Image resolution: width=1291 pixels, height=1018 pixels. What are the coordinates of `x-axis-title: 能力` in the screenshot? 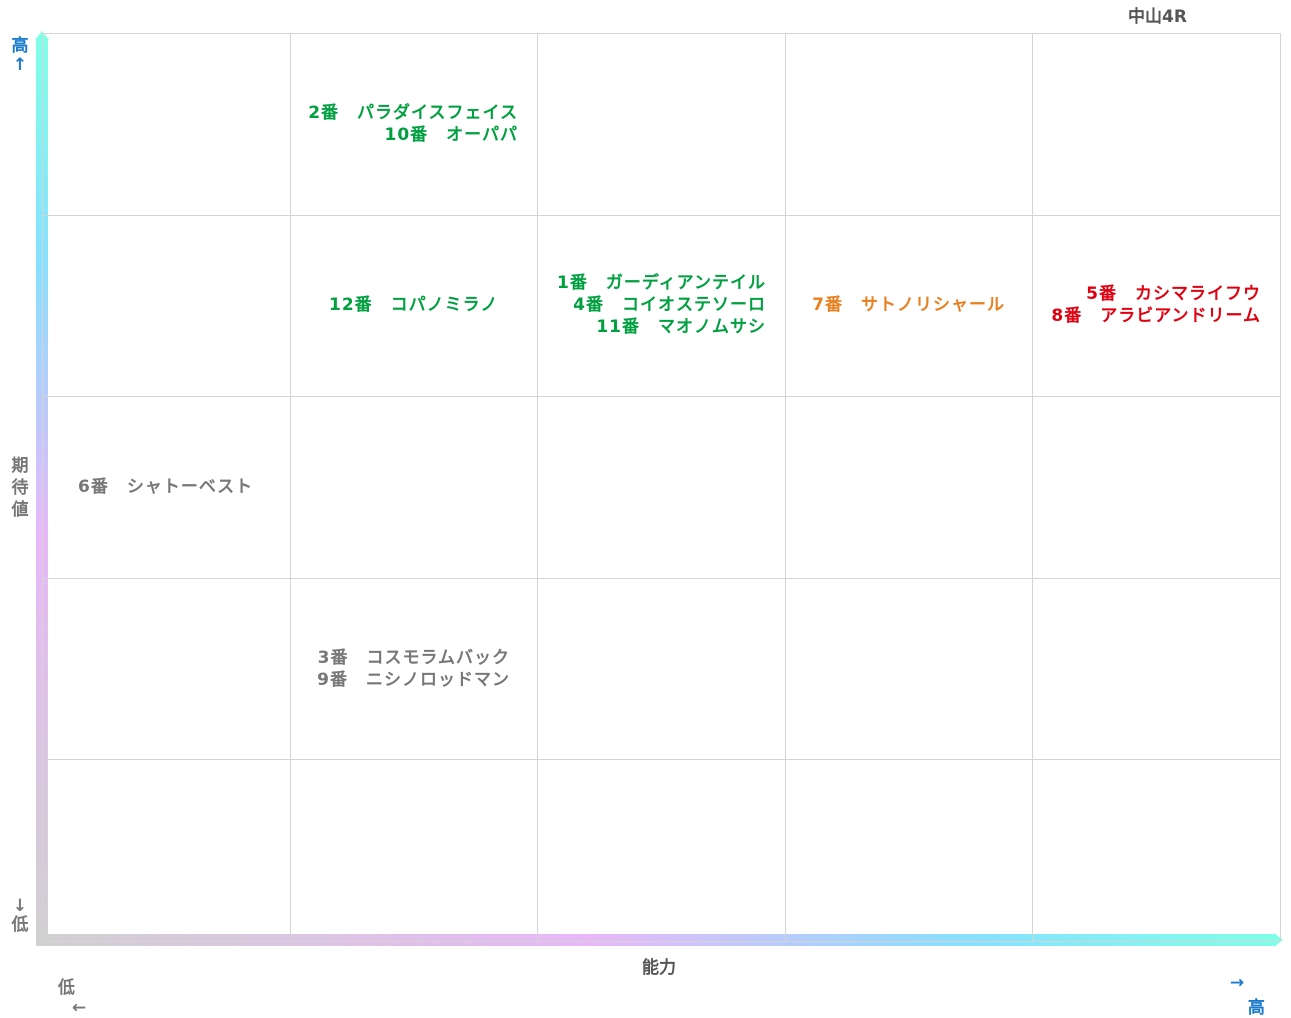 It's located at (659, 968).